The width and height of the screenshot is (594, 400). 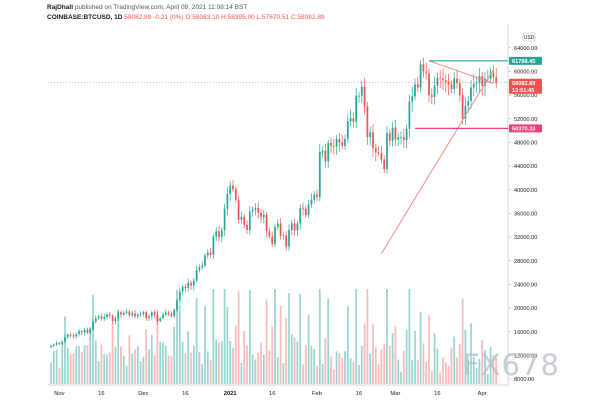 What do you see at coordinates (85, 17) in the screenshot?
I see `symbol-label: COINBASE:BTCUSD, 1D` at bounding box center [85, 17].